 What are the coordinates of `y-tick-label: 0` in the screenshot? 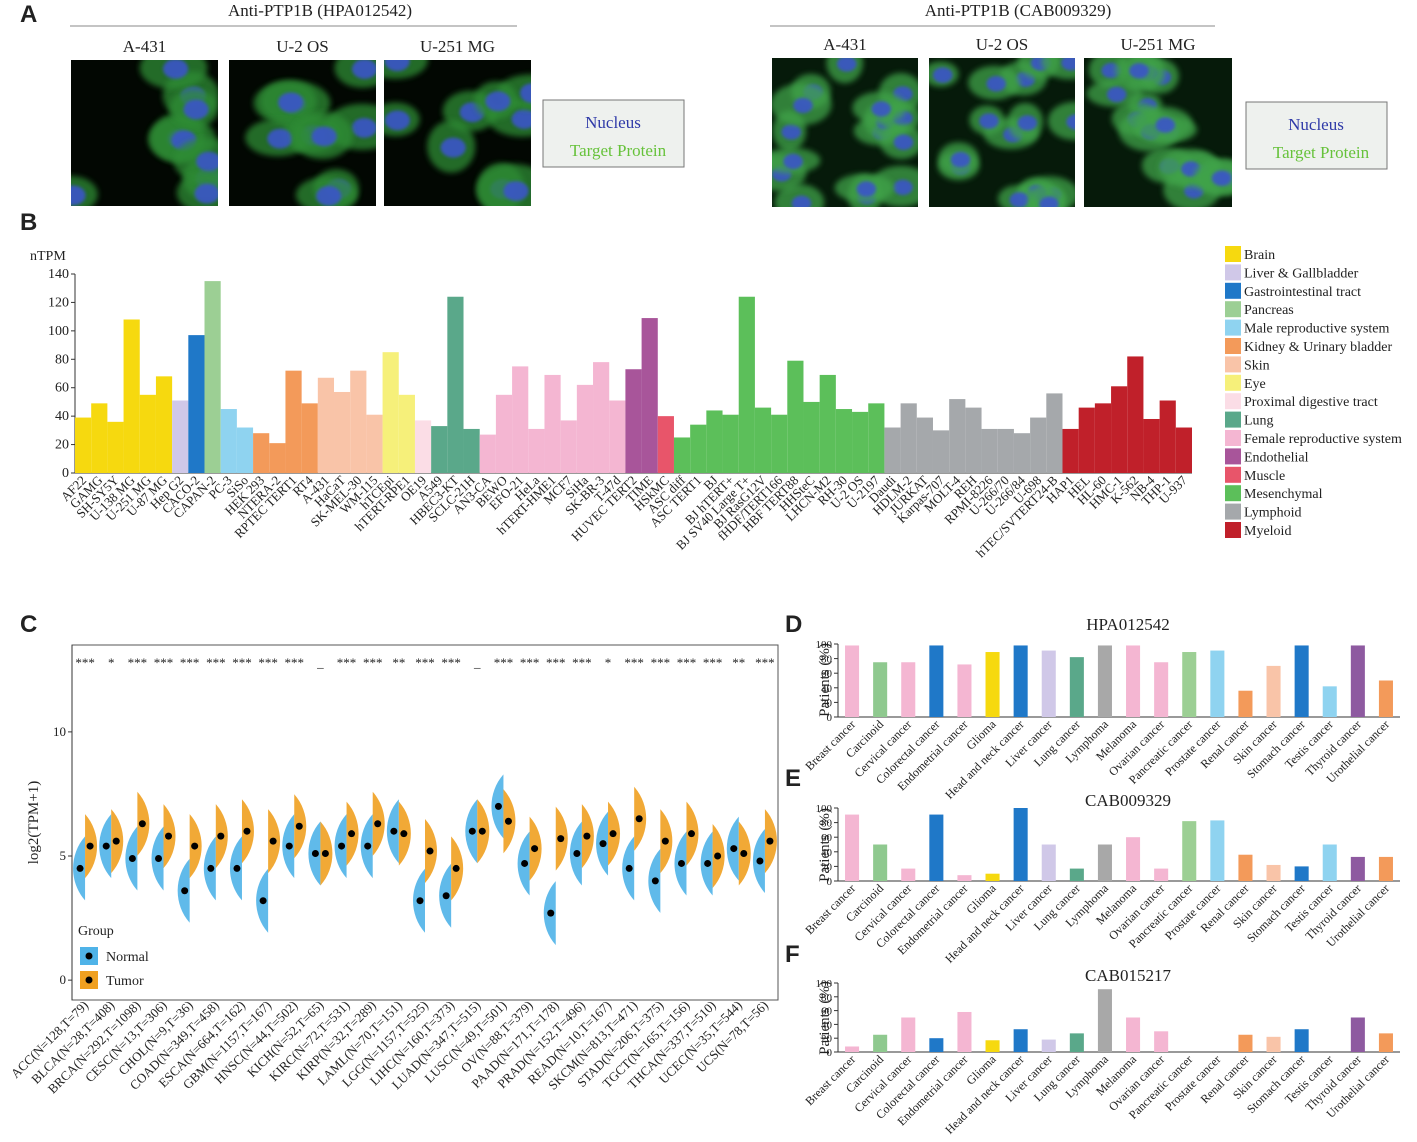 It's located at (830, 1053).